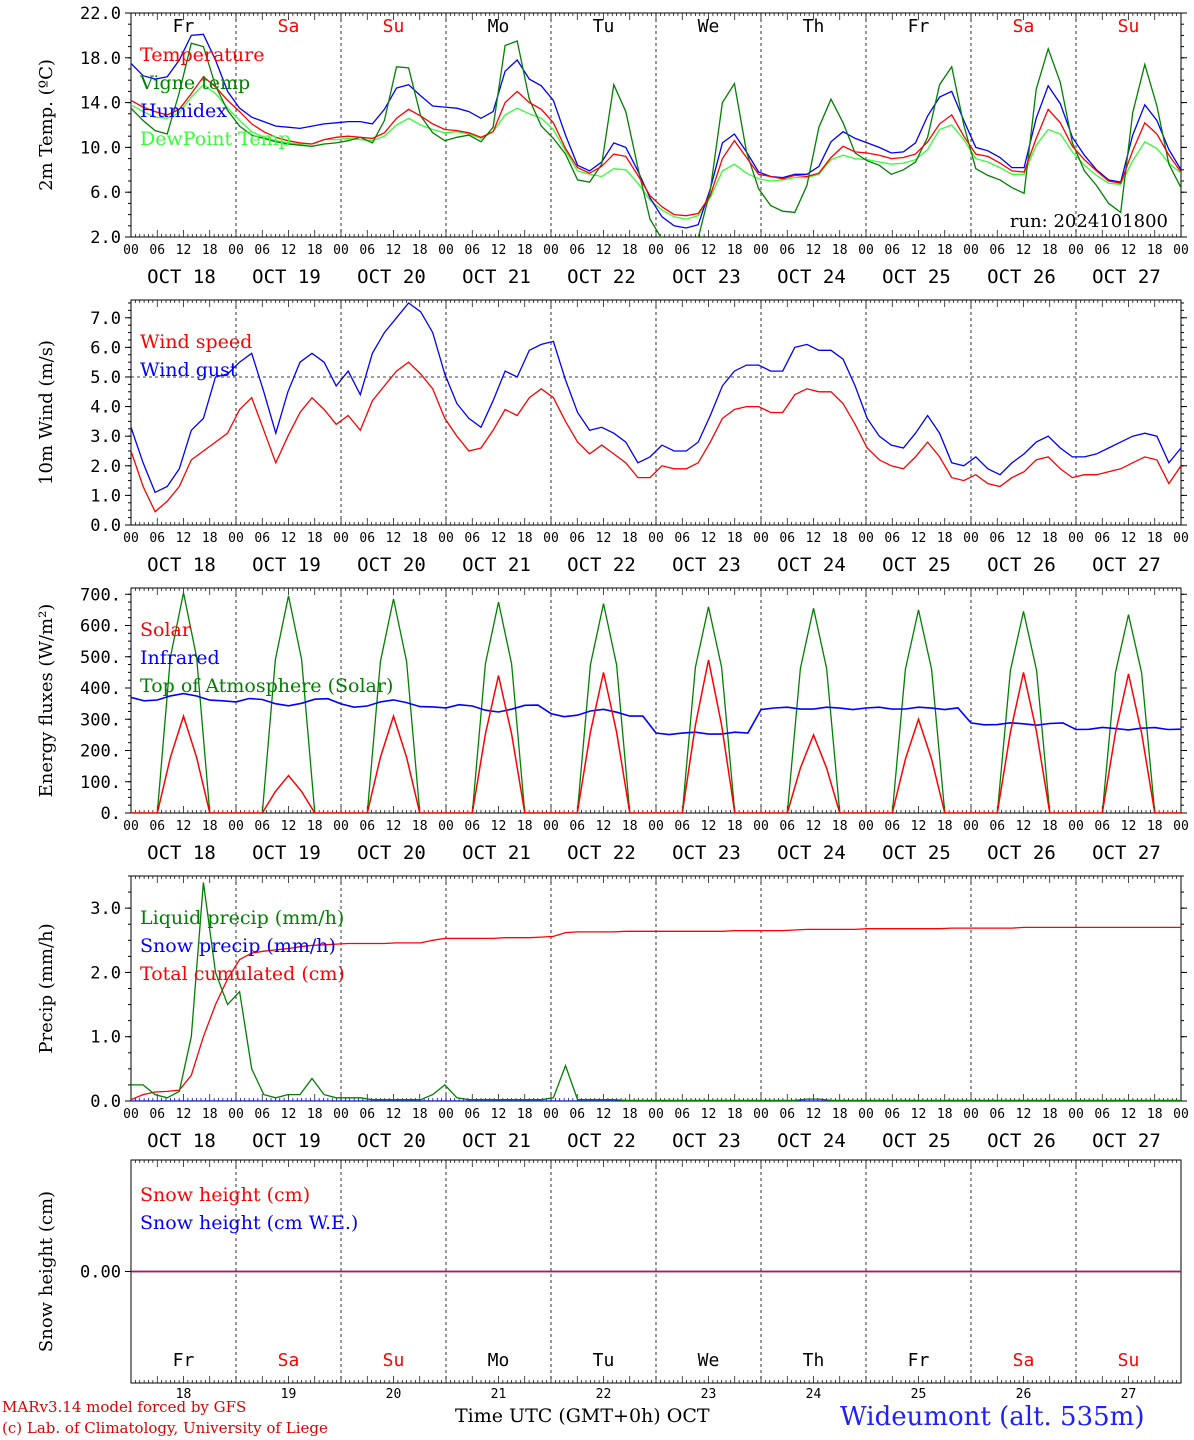 The width and height of the screenshot is (1194, 1440). What do you see at coordinates (100, 752) in the screenshot?
I see `y-tick-label: 200.` at bounding box center [100, 752].